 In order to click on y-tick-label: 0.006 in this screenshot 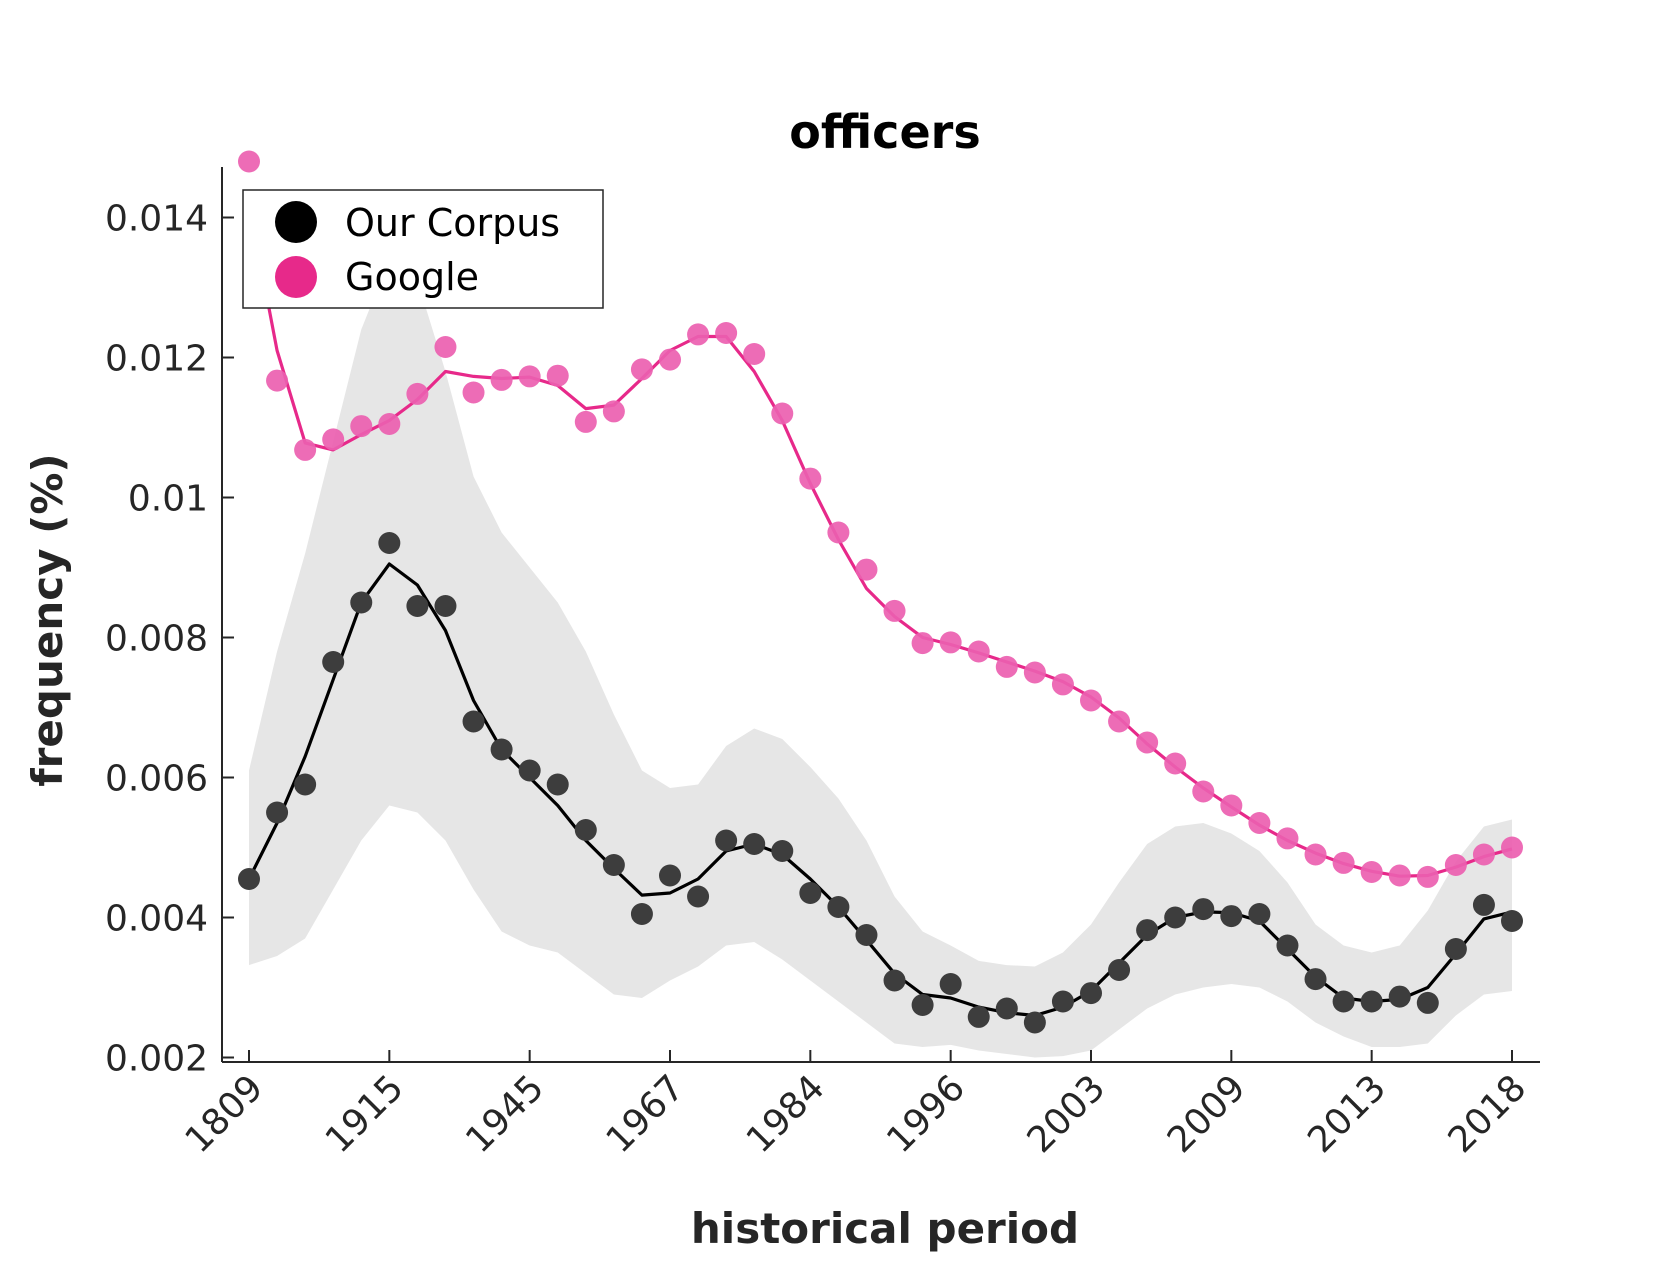, I will do `click(156, 779)`.